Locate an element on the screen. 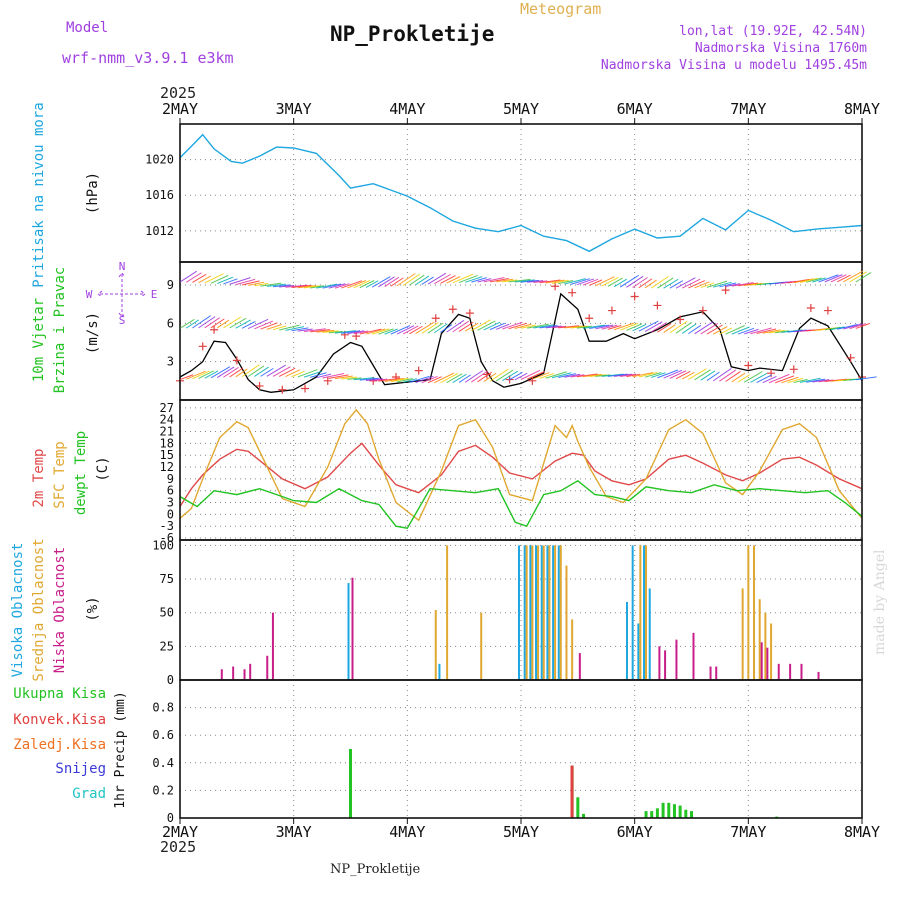  y-tick-label: 0.8 is located at coordinates (163, 708).